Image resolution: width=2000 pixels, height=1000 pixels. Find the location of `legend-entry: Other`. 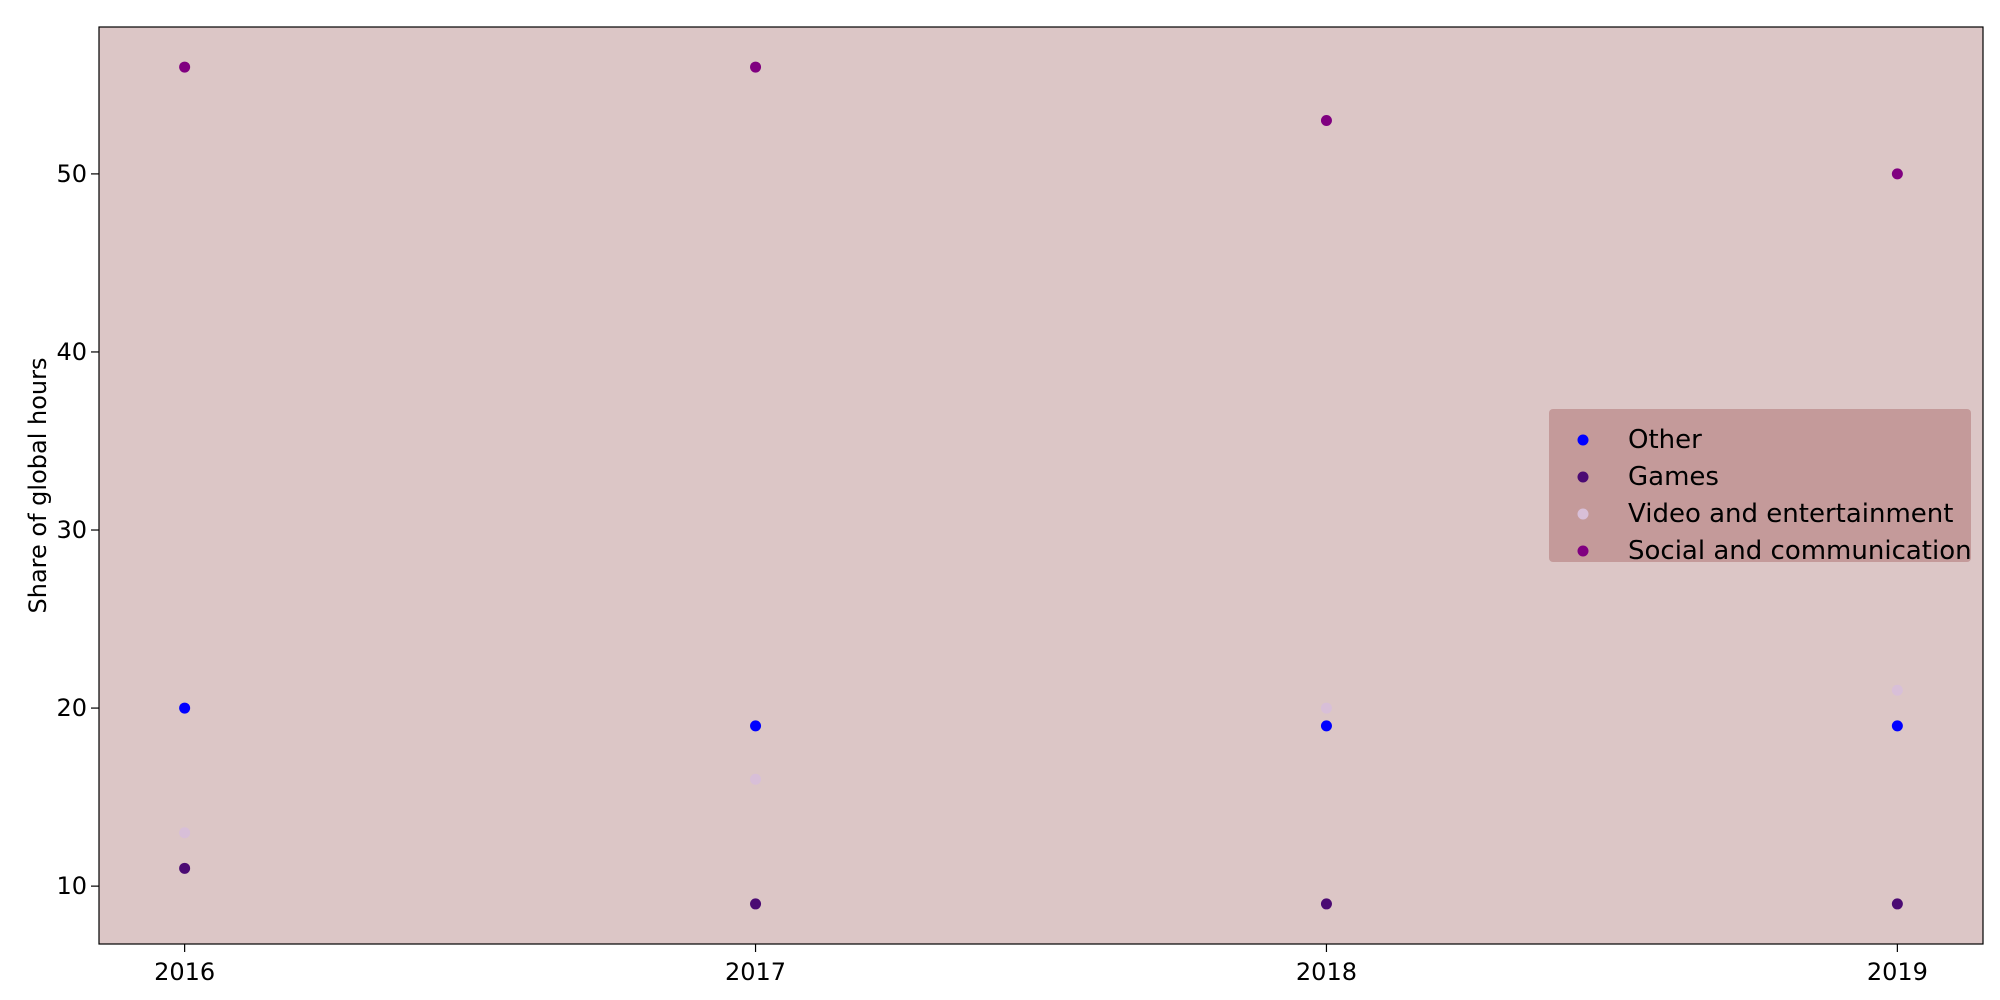

legend-entry: Other is located at coordinates (1665, 440).